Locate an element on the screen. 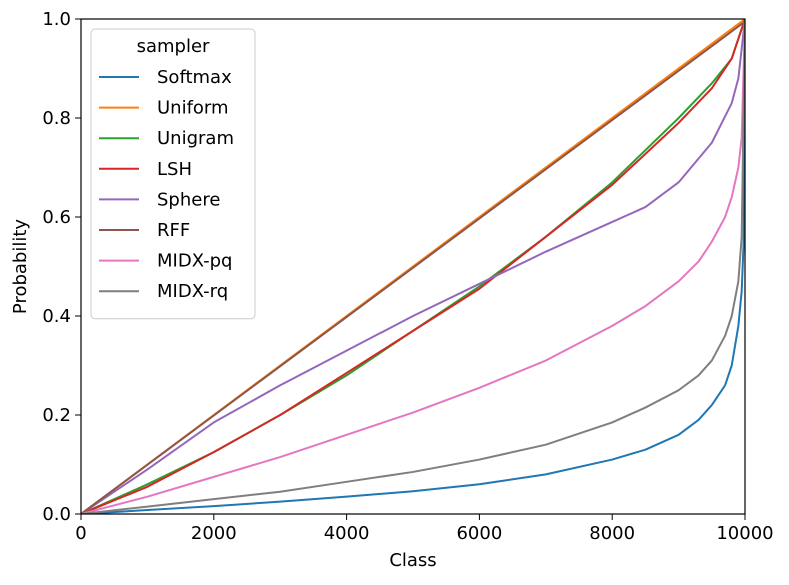  legend-item-midx-pq: MIDX-pq is located at coordinates (165, 261).